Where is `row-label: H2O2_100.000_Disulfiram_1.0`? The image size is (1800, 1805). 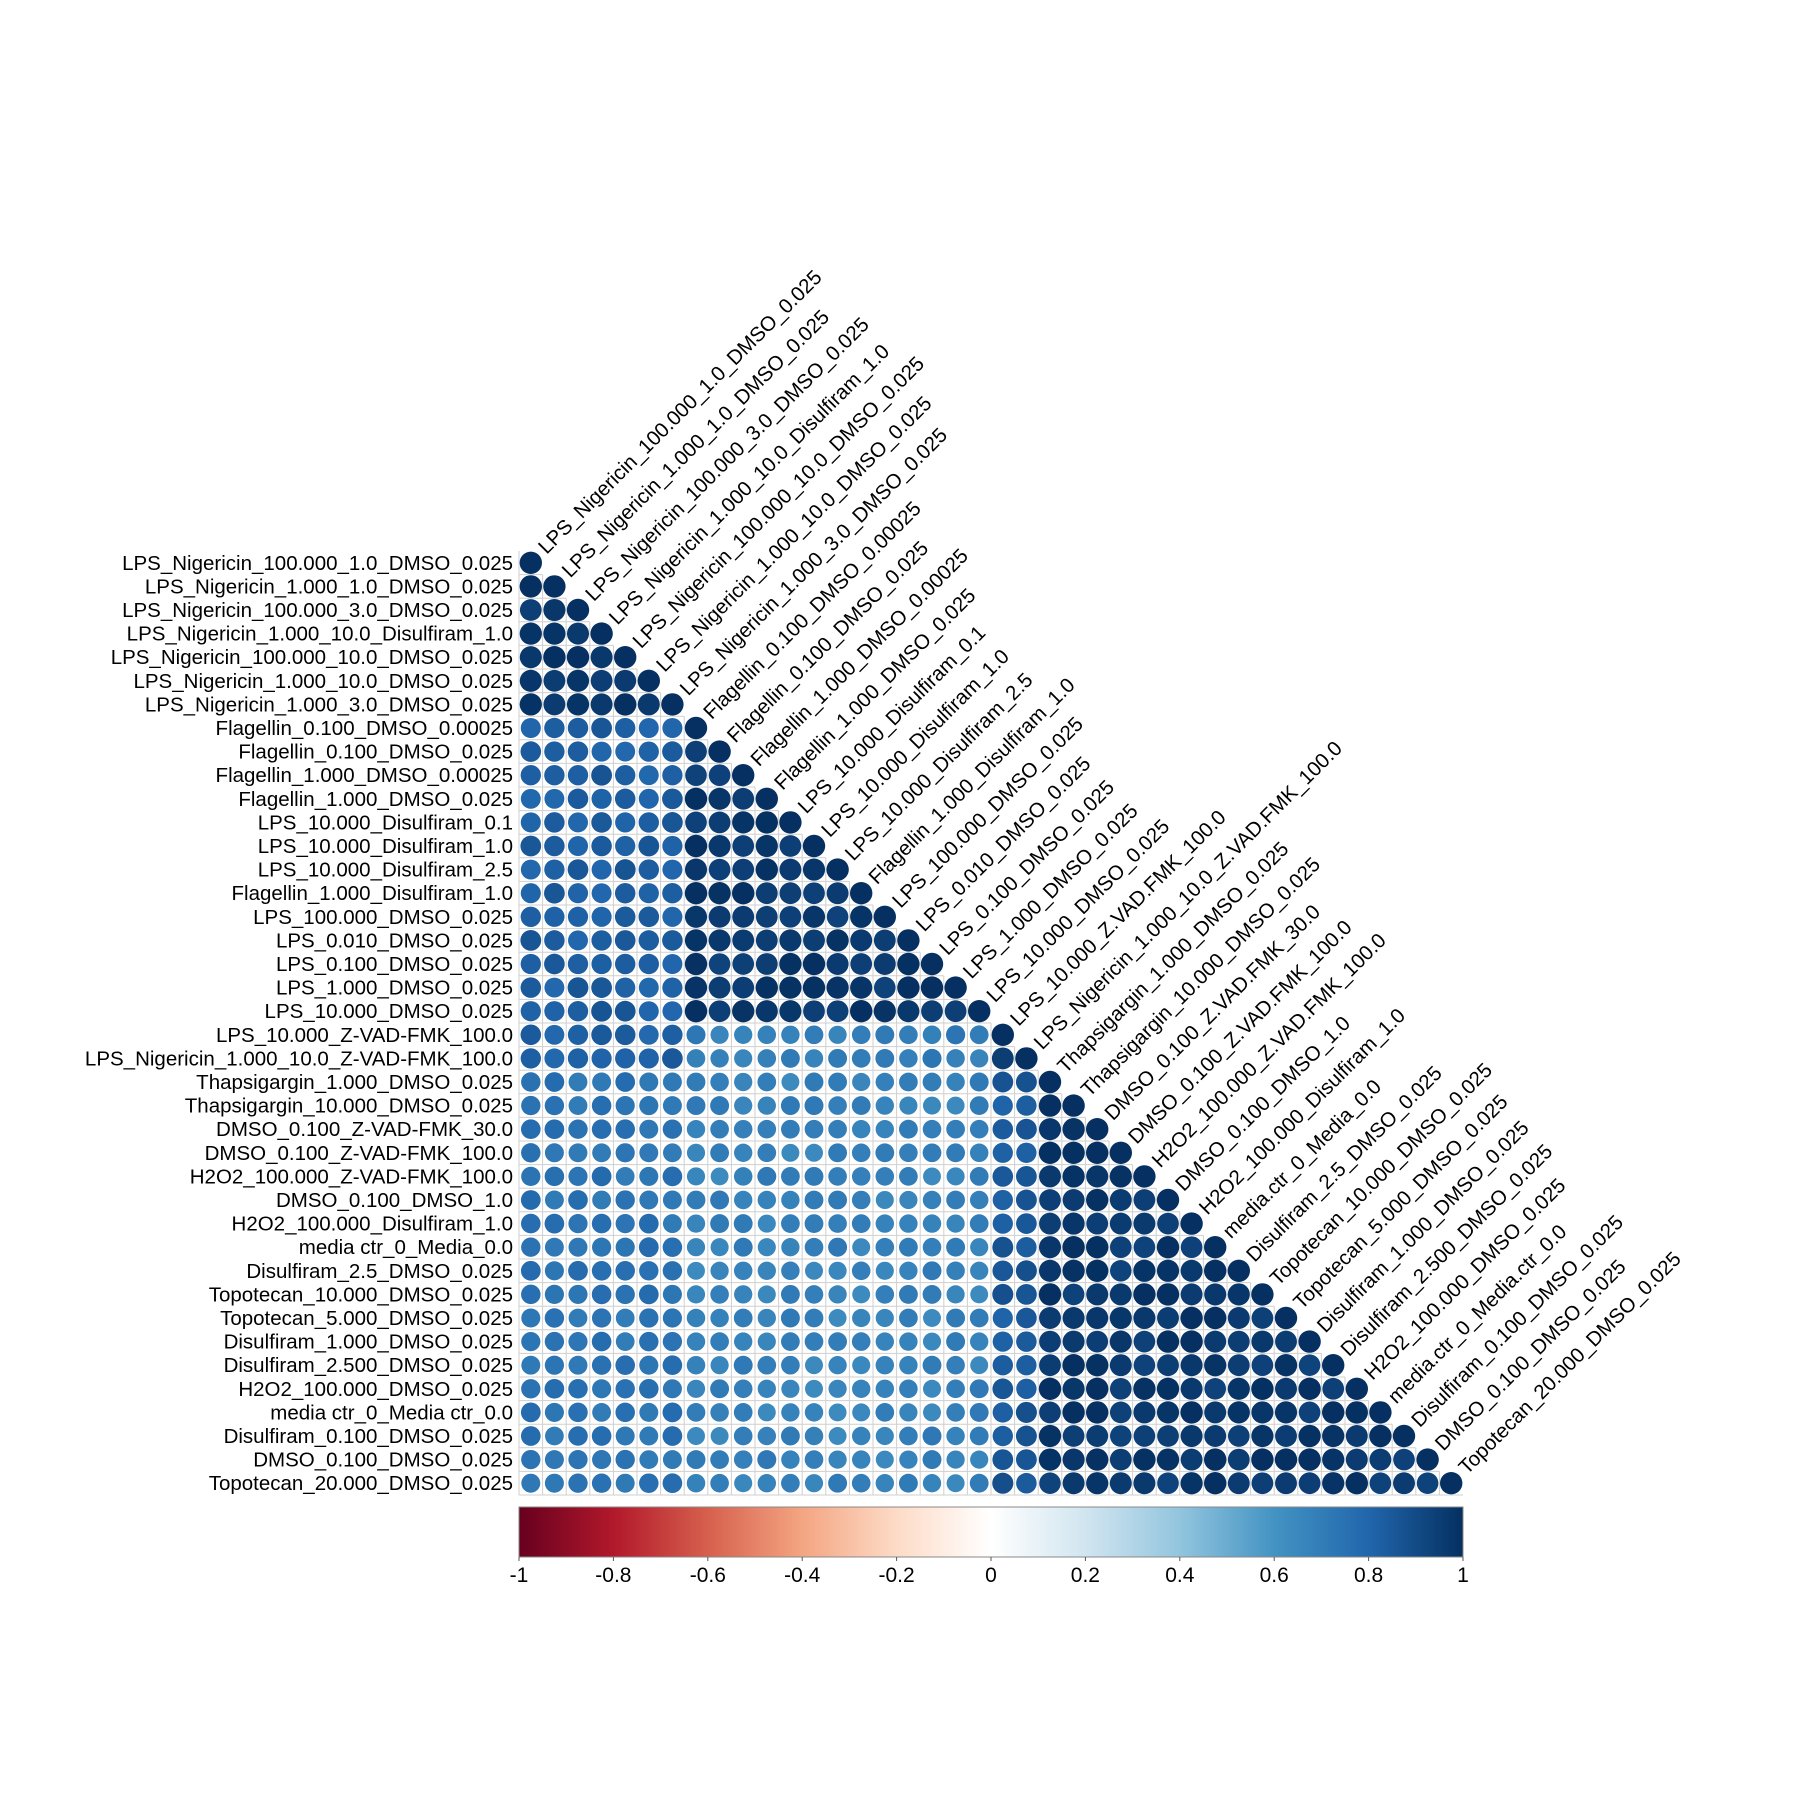
row-label: H2O2_100.000_Disulfiram_1.0 is located at coordinates (372, 1224).